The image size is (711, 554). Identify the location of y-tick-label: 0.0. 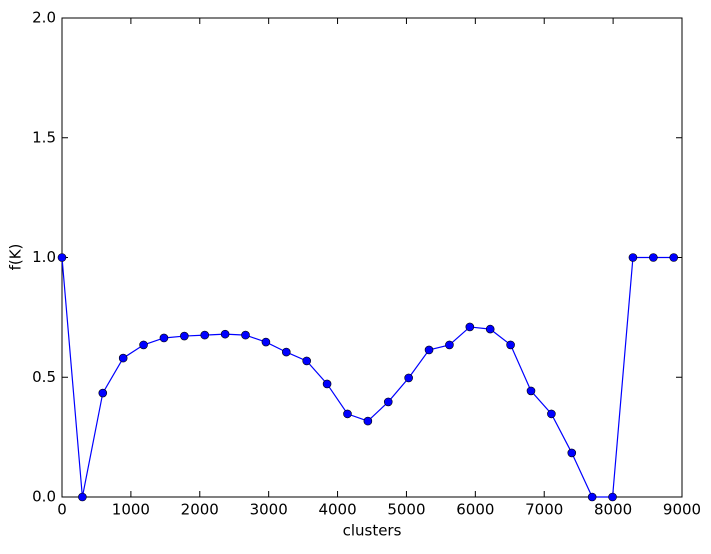
(44, 497).